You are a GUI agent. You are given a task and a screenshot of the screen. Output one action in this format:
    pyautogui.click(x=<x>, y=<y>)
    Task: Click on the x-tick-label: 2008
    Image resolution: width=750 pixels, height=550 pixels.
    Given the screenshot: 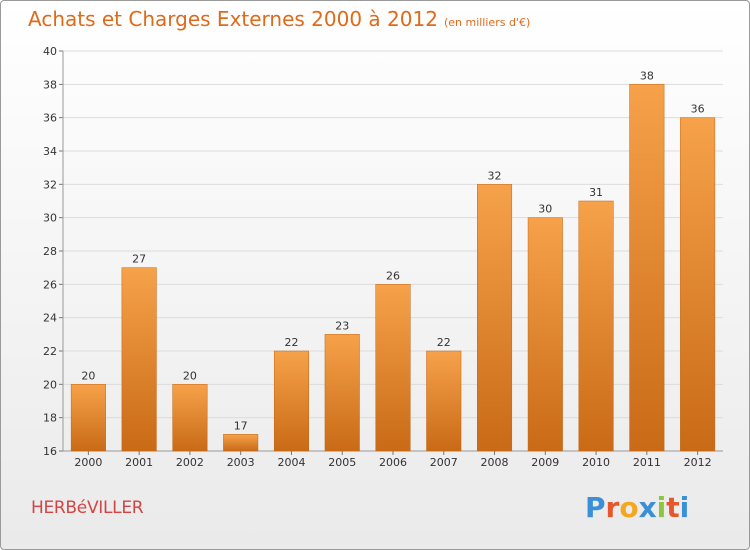 What is the action you would take?
    pyautogui.click(x=495, y=462)
    